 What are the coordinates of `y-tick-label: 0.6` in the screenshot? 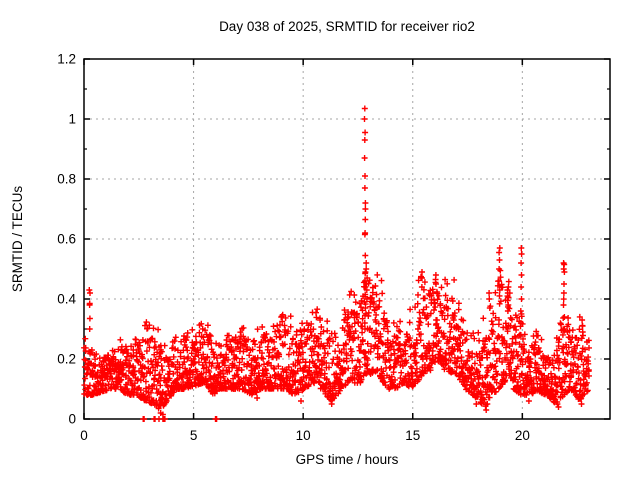 It's located at (66, 239).